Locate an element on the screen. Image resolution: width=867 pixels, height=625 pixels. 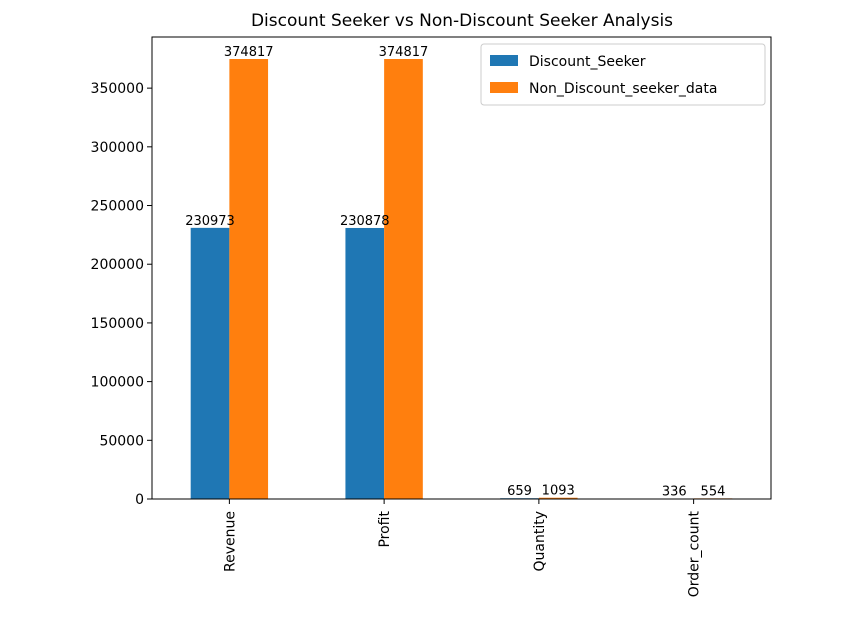
y-tick-label: 150000 is located at coordinates (117, 324).